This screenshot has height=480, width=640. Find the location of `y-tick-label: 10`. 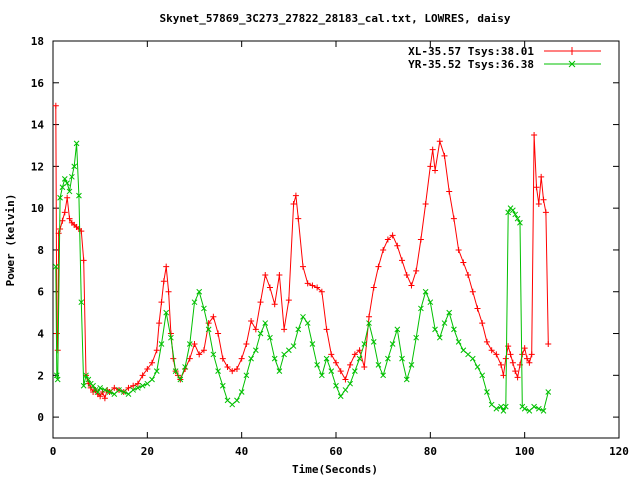

y-tick-label: 10 is located at coordinates (37, 208).